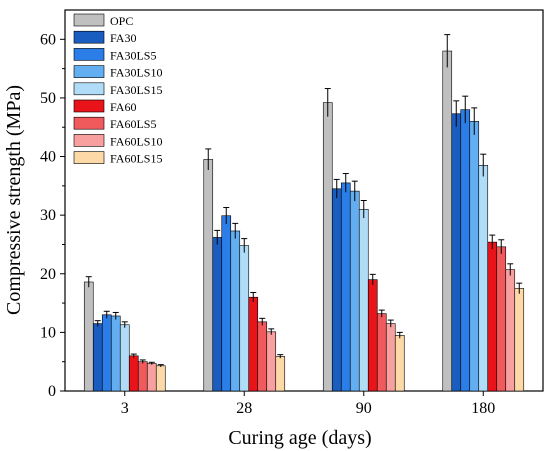 The image size is (550, 451). What do you see at coordinates (89, 54) in the screenshot?
I see `legend-swatch-fa30ls5` at bounding box center [89, 54].